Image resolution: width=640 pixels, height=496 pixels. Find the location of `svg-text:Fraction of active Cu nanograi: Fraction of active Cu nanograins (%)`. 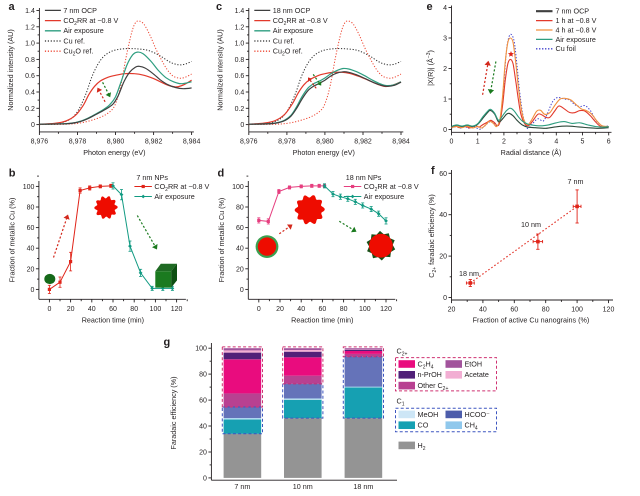

svg-text:Fraction of active Cu nanograi: Fraction of active Cu nanograins (%) is located at coordinates (531, 320).